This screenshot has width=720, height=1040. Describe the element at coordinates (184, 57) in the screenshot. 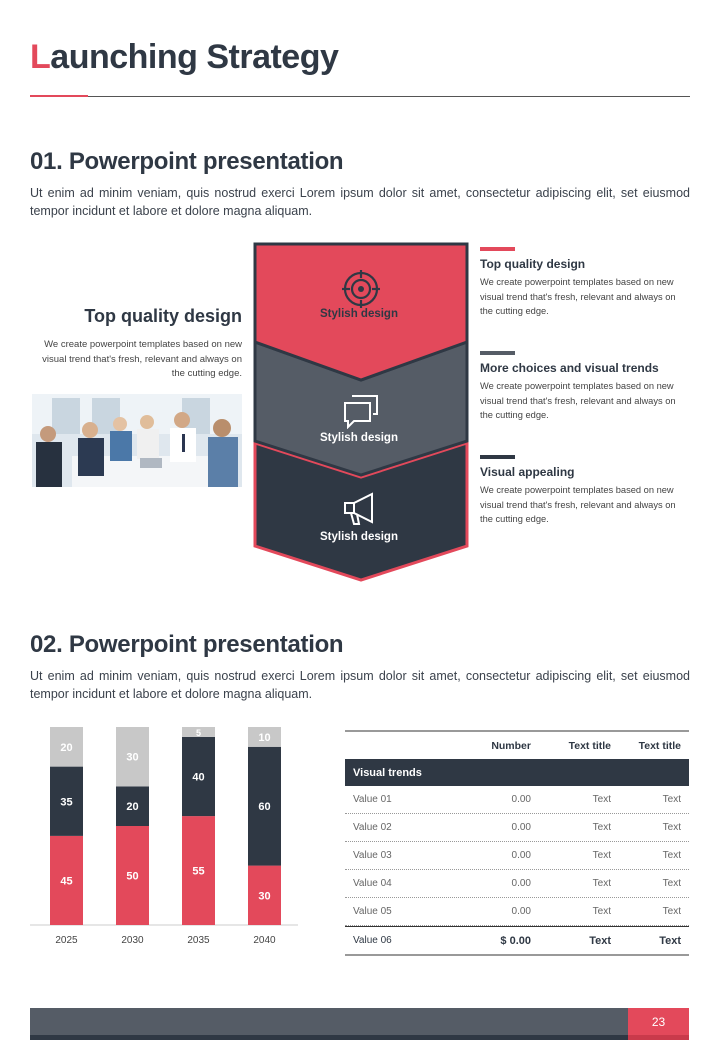

I see `page-title: Launching Strategy` at that location.